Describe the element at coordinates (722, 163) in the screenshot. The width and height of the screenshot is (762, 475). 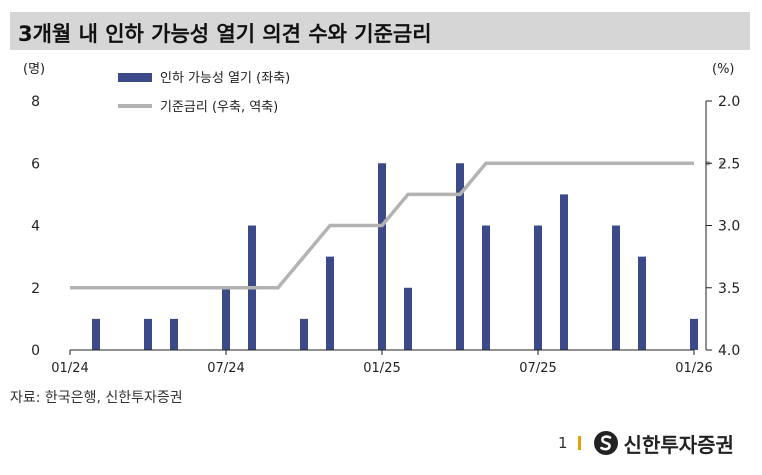
I see `line-extension-dot` at that location.